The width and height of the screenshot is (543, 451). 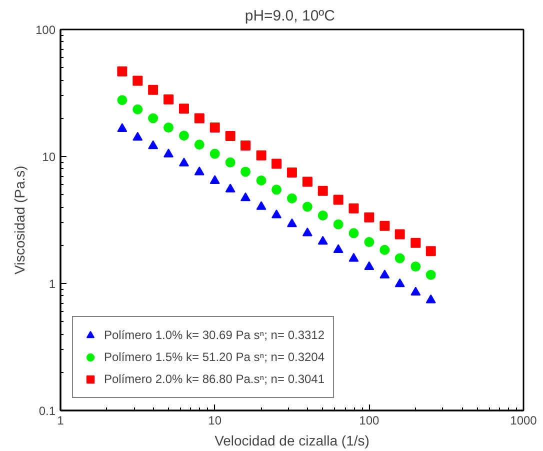 What do you see at coordinates (290, 16) in the screenshot?
I see `chart-title: pH=9.0, 10ºC` at bounding box center [290, 16].